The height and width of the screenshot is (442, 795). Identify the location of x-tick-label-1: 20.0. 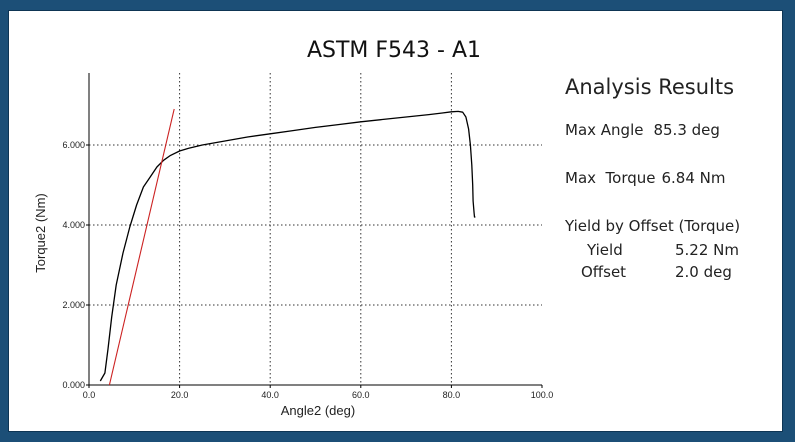
(180, 395).